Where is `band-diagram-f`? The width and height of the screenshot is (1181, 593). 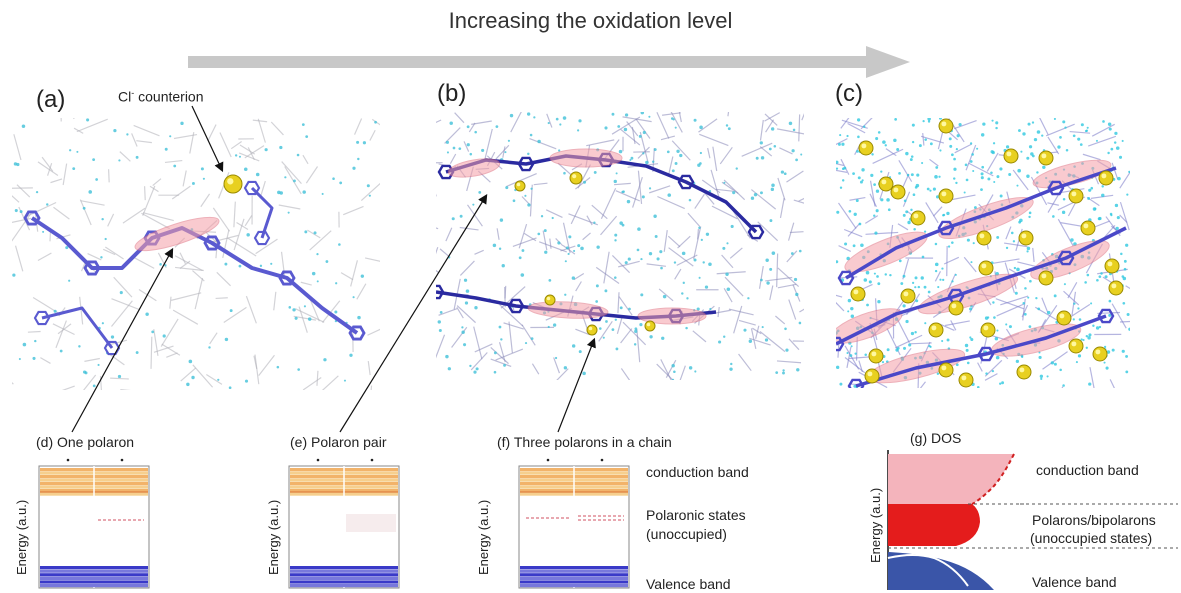 band-diagram-f is located at coordinates (575, 522).